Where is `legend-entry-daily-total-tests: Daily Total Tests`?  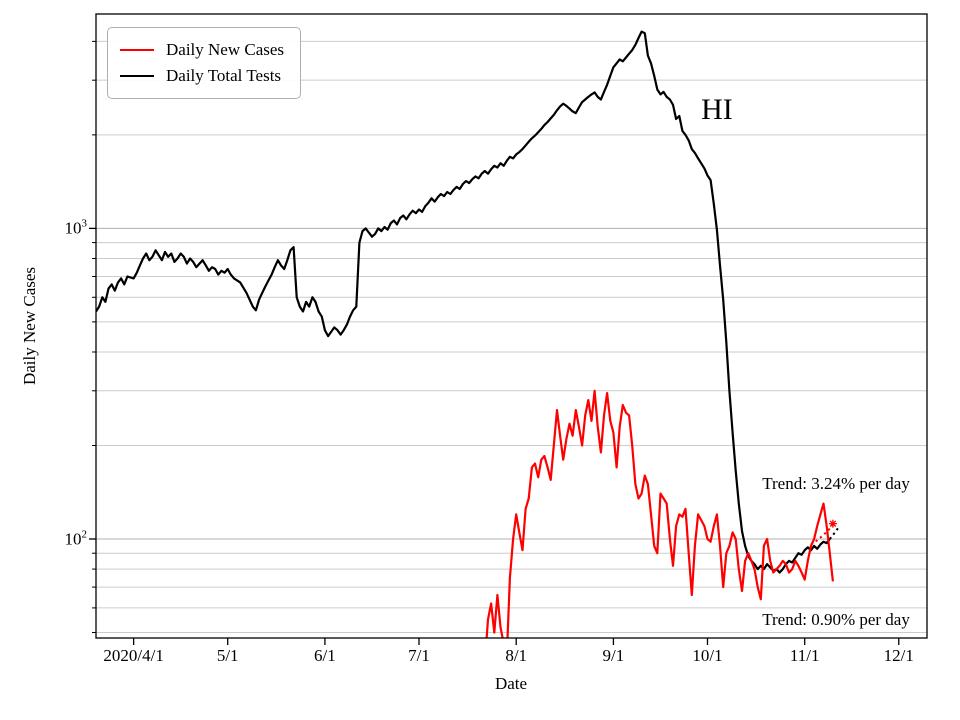 legend-entry-daily-total-tests: Daily Total Tests is located at coordinates (202, 76).